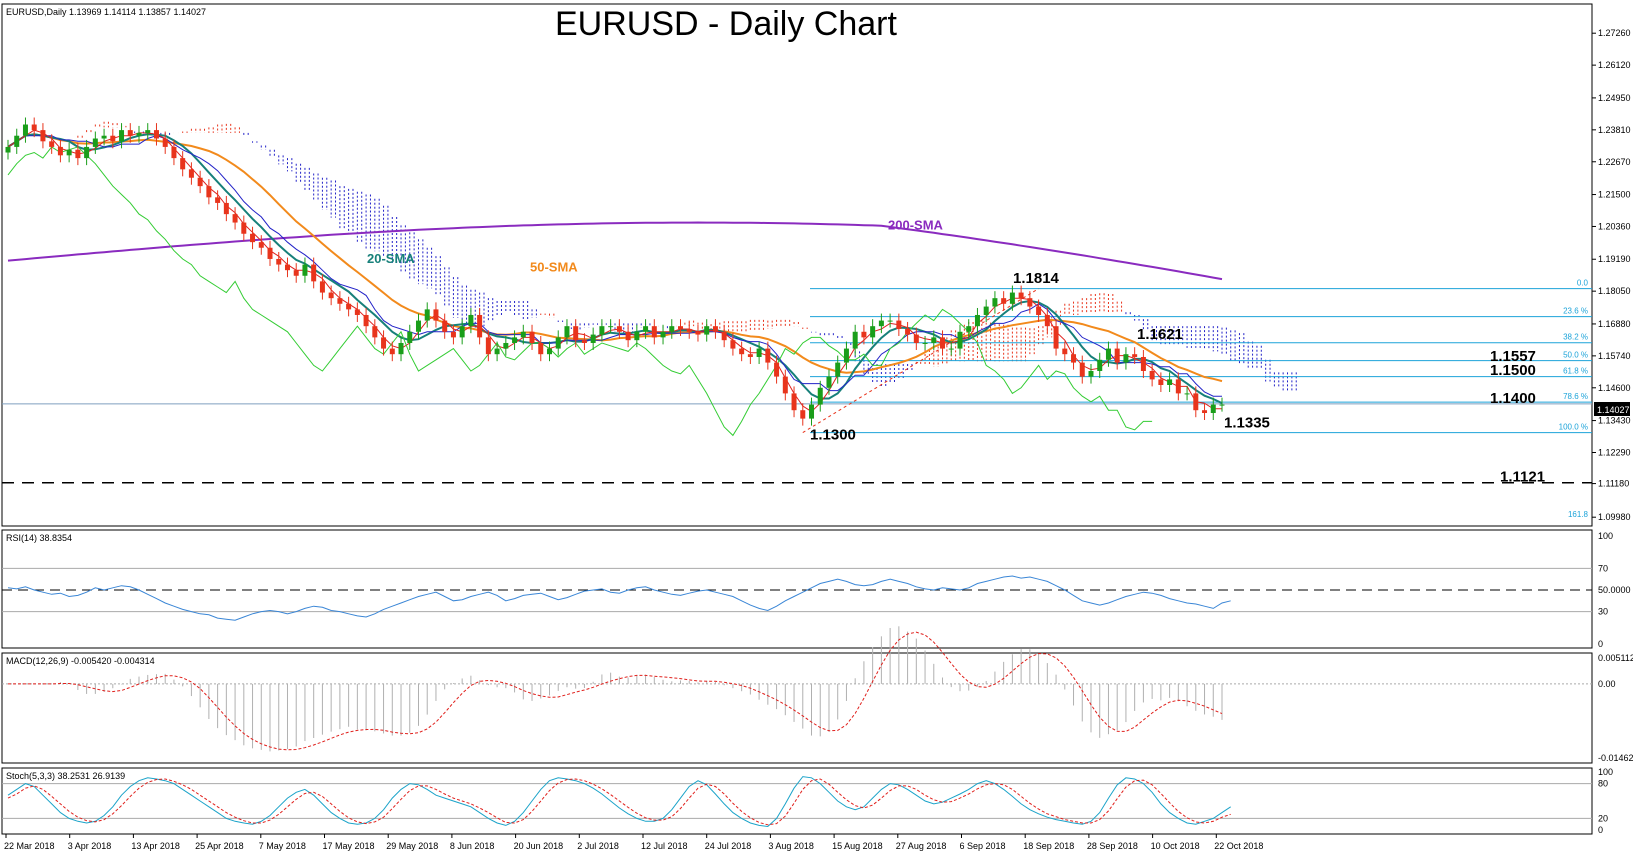  Describe the element at coordinates (39, 538) in the screenshot. I see `rsi-title: RSI(14) 38.8354` at that location.